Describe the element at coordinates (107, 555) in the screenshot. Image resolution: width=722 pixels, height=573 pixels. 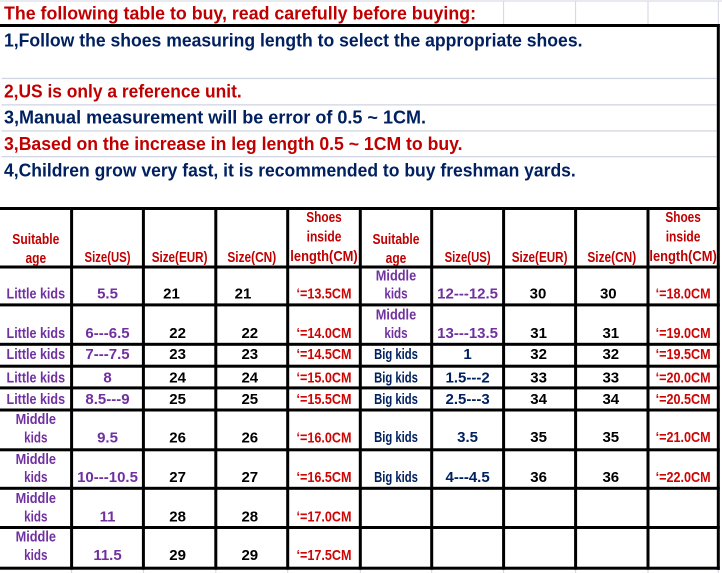
I see `svg-text: 11.5` at that location.